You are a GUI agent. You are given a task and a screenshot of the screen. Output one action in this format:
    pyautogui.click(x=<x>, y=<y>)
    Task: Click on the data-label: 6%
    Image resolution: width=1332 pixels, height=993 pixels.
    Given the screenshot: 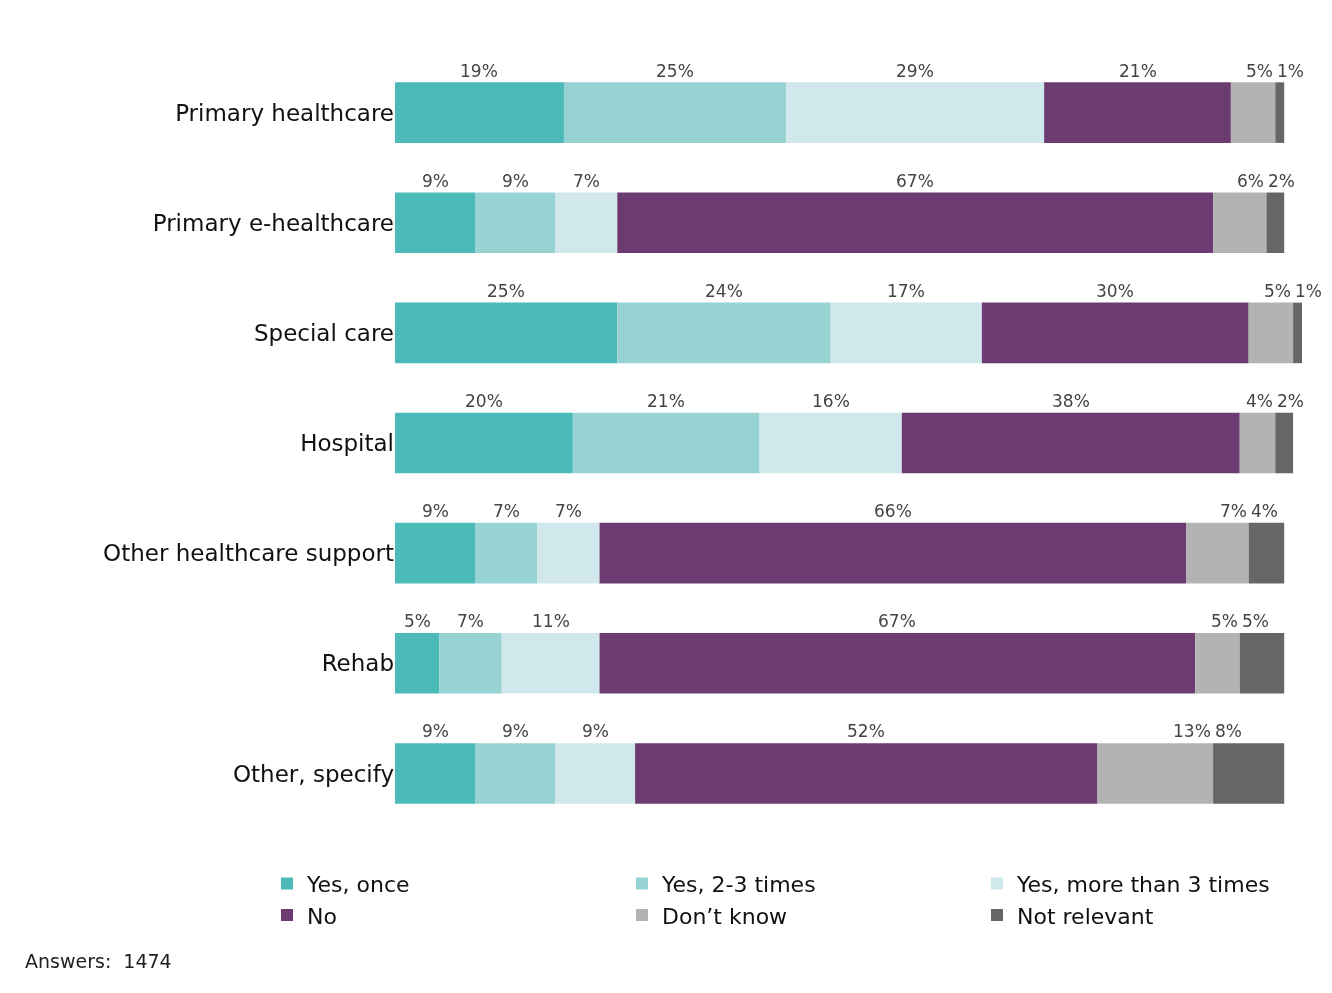 What is the action you would take?
    pyautogui.click(x=1250, y=181)
    